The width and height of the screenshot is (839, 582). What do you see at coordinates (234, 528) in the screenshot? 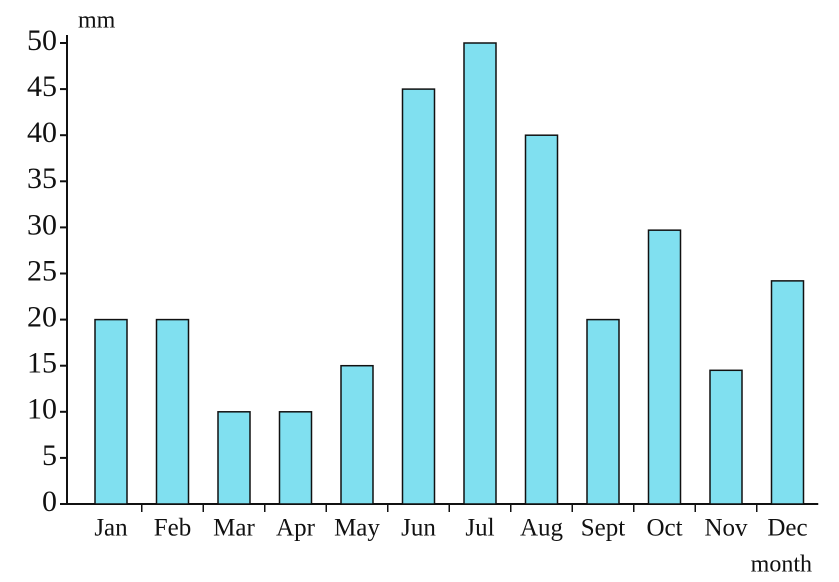
I see `x-tick-label: Mar` at bounding box center [234, 528].